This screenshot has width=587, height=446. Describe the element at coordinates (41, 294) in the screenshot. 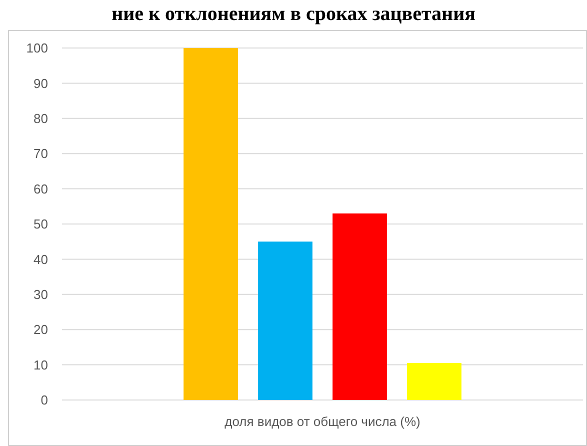

I see `y-tick-label: 30` at that location.